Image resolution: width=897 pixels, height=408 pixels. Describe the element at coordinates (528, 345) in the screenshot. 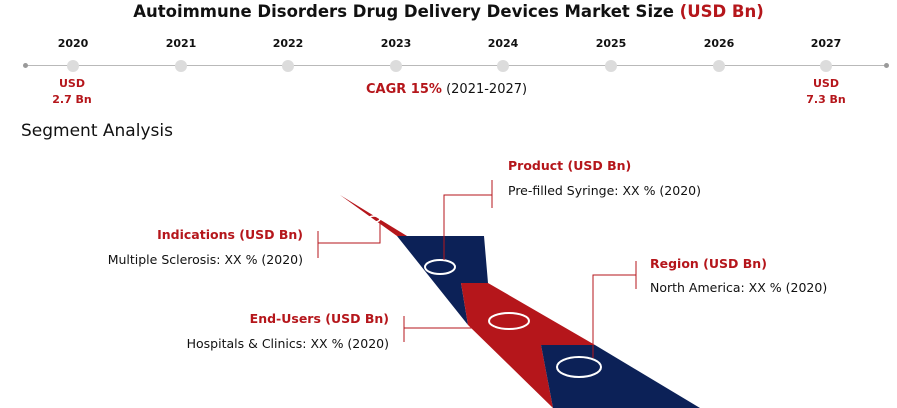

I see `band-segment-end-users` at that location.